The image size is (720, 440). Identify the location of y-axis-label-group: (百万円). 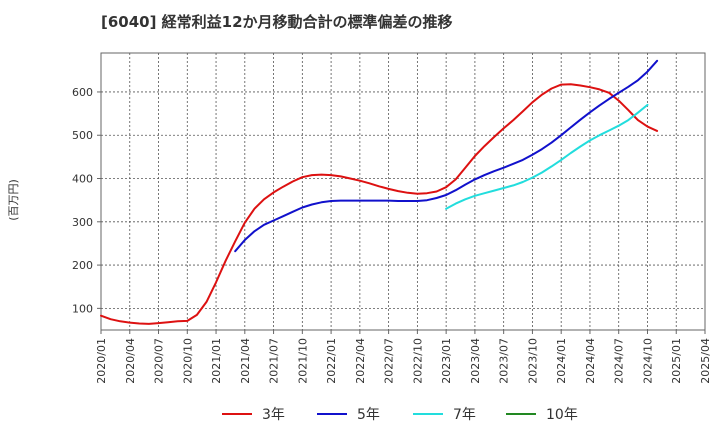
(13, 200).